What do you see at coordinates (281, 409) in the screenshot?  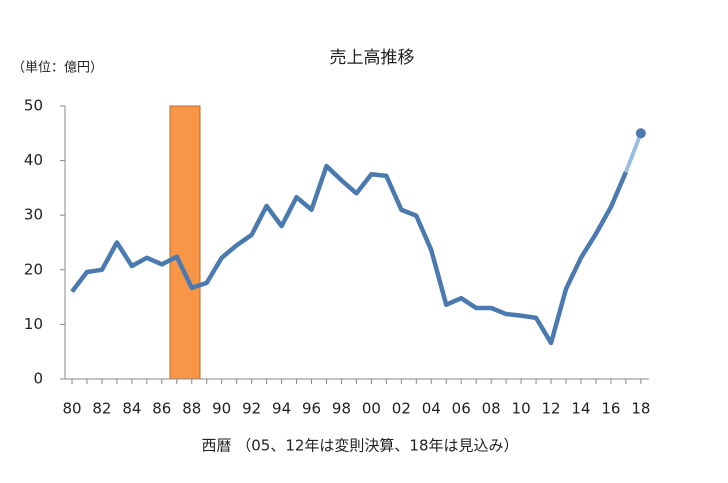 I see `x-tick-label: 94` at bounding box center [281, 409].